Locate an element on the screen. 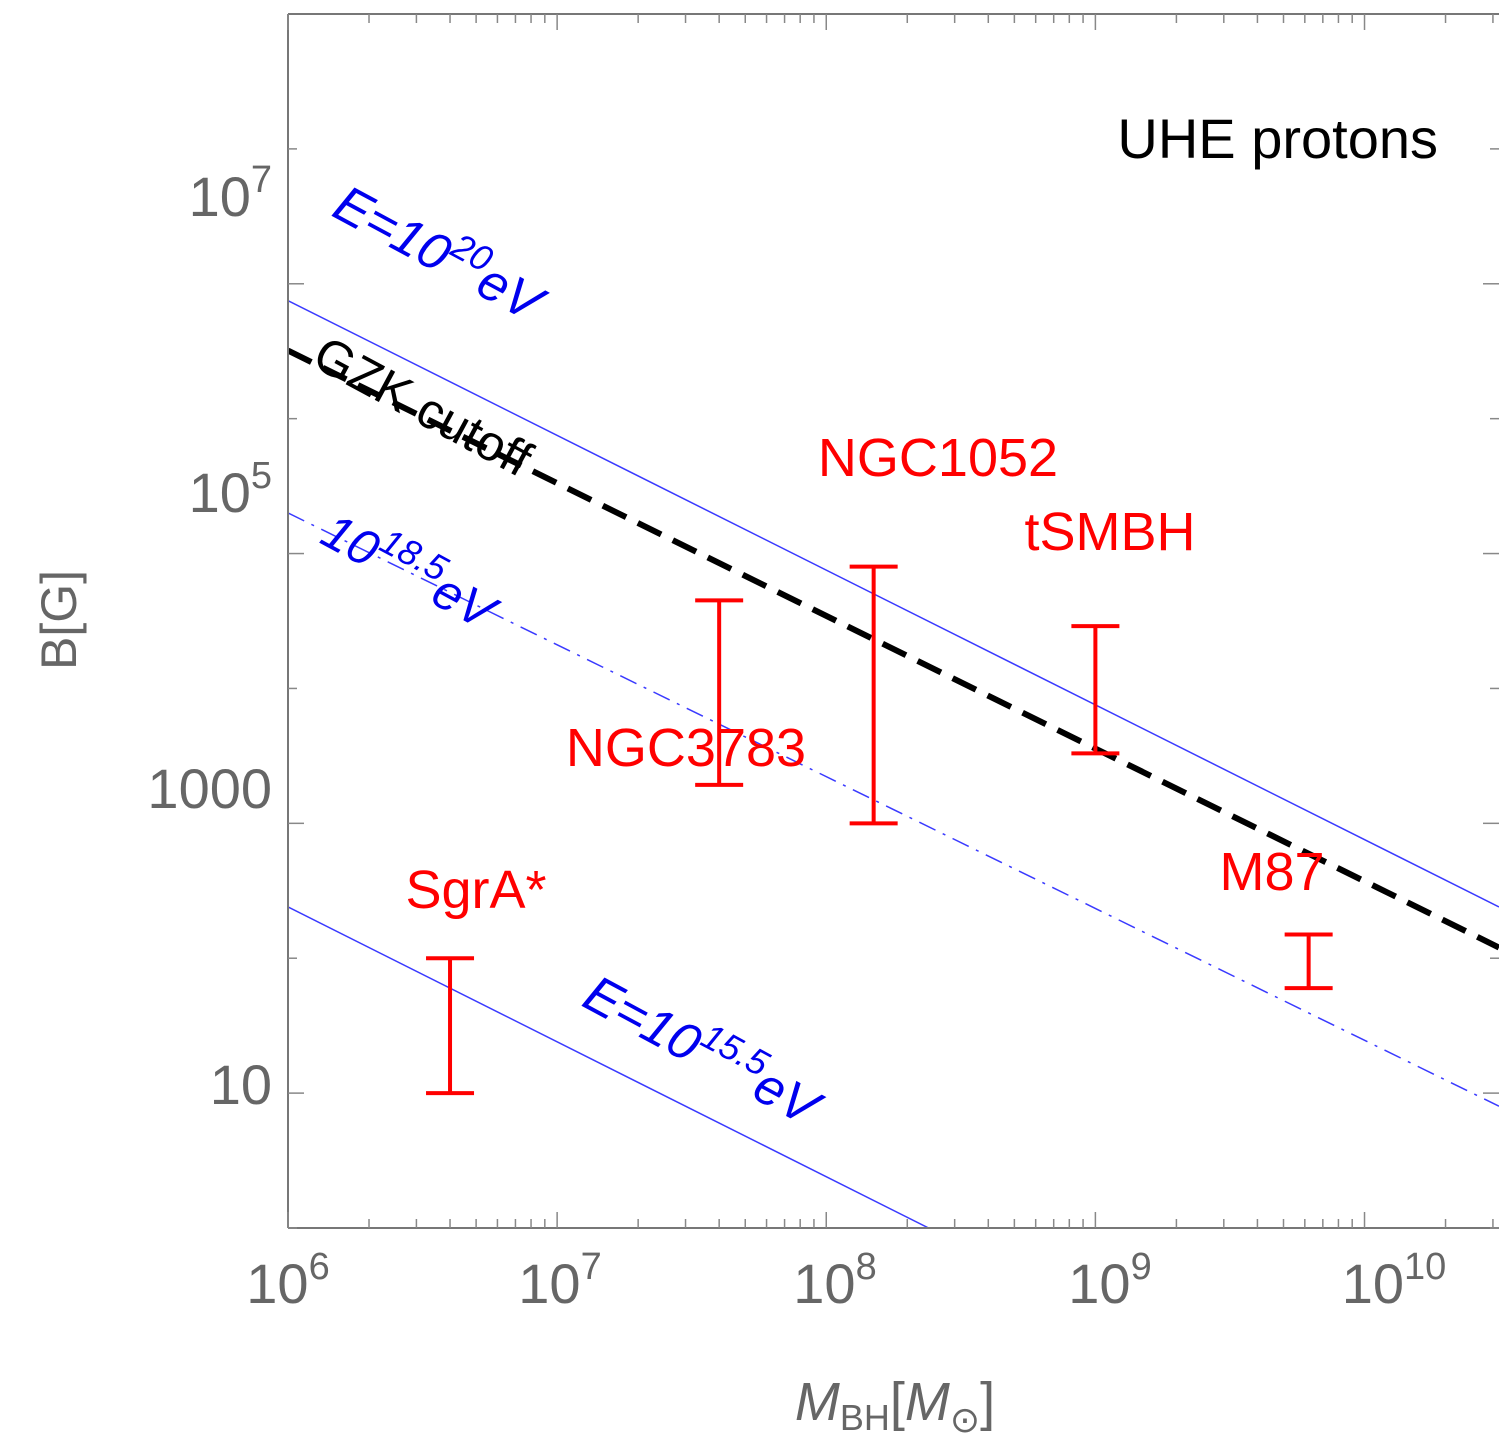 Image resolution: width=1499 pixels, height=1439 pixels. plot-annotation: UHE protons is located at coordinates (1277, 138).